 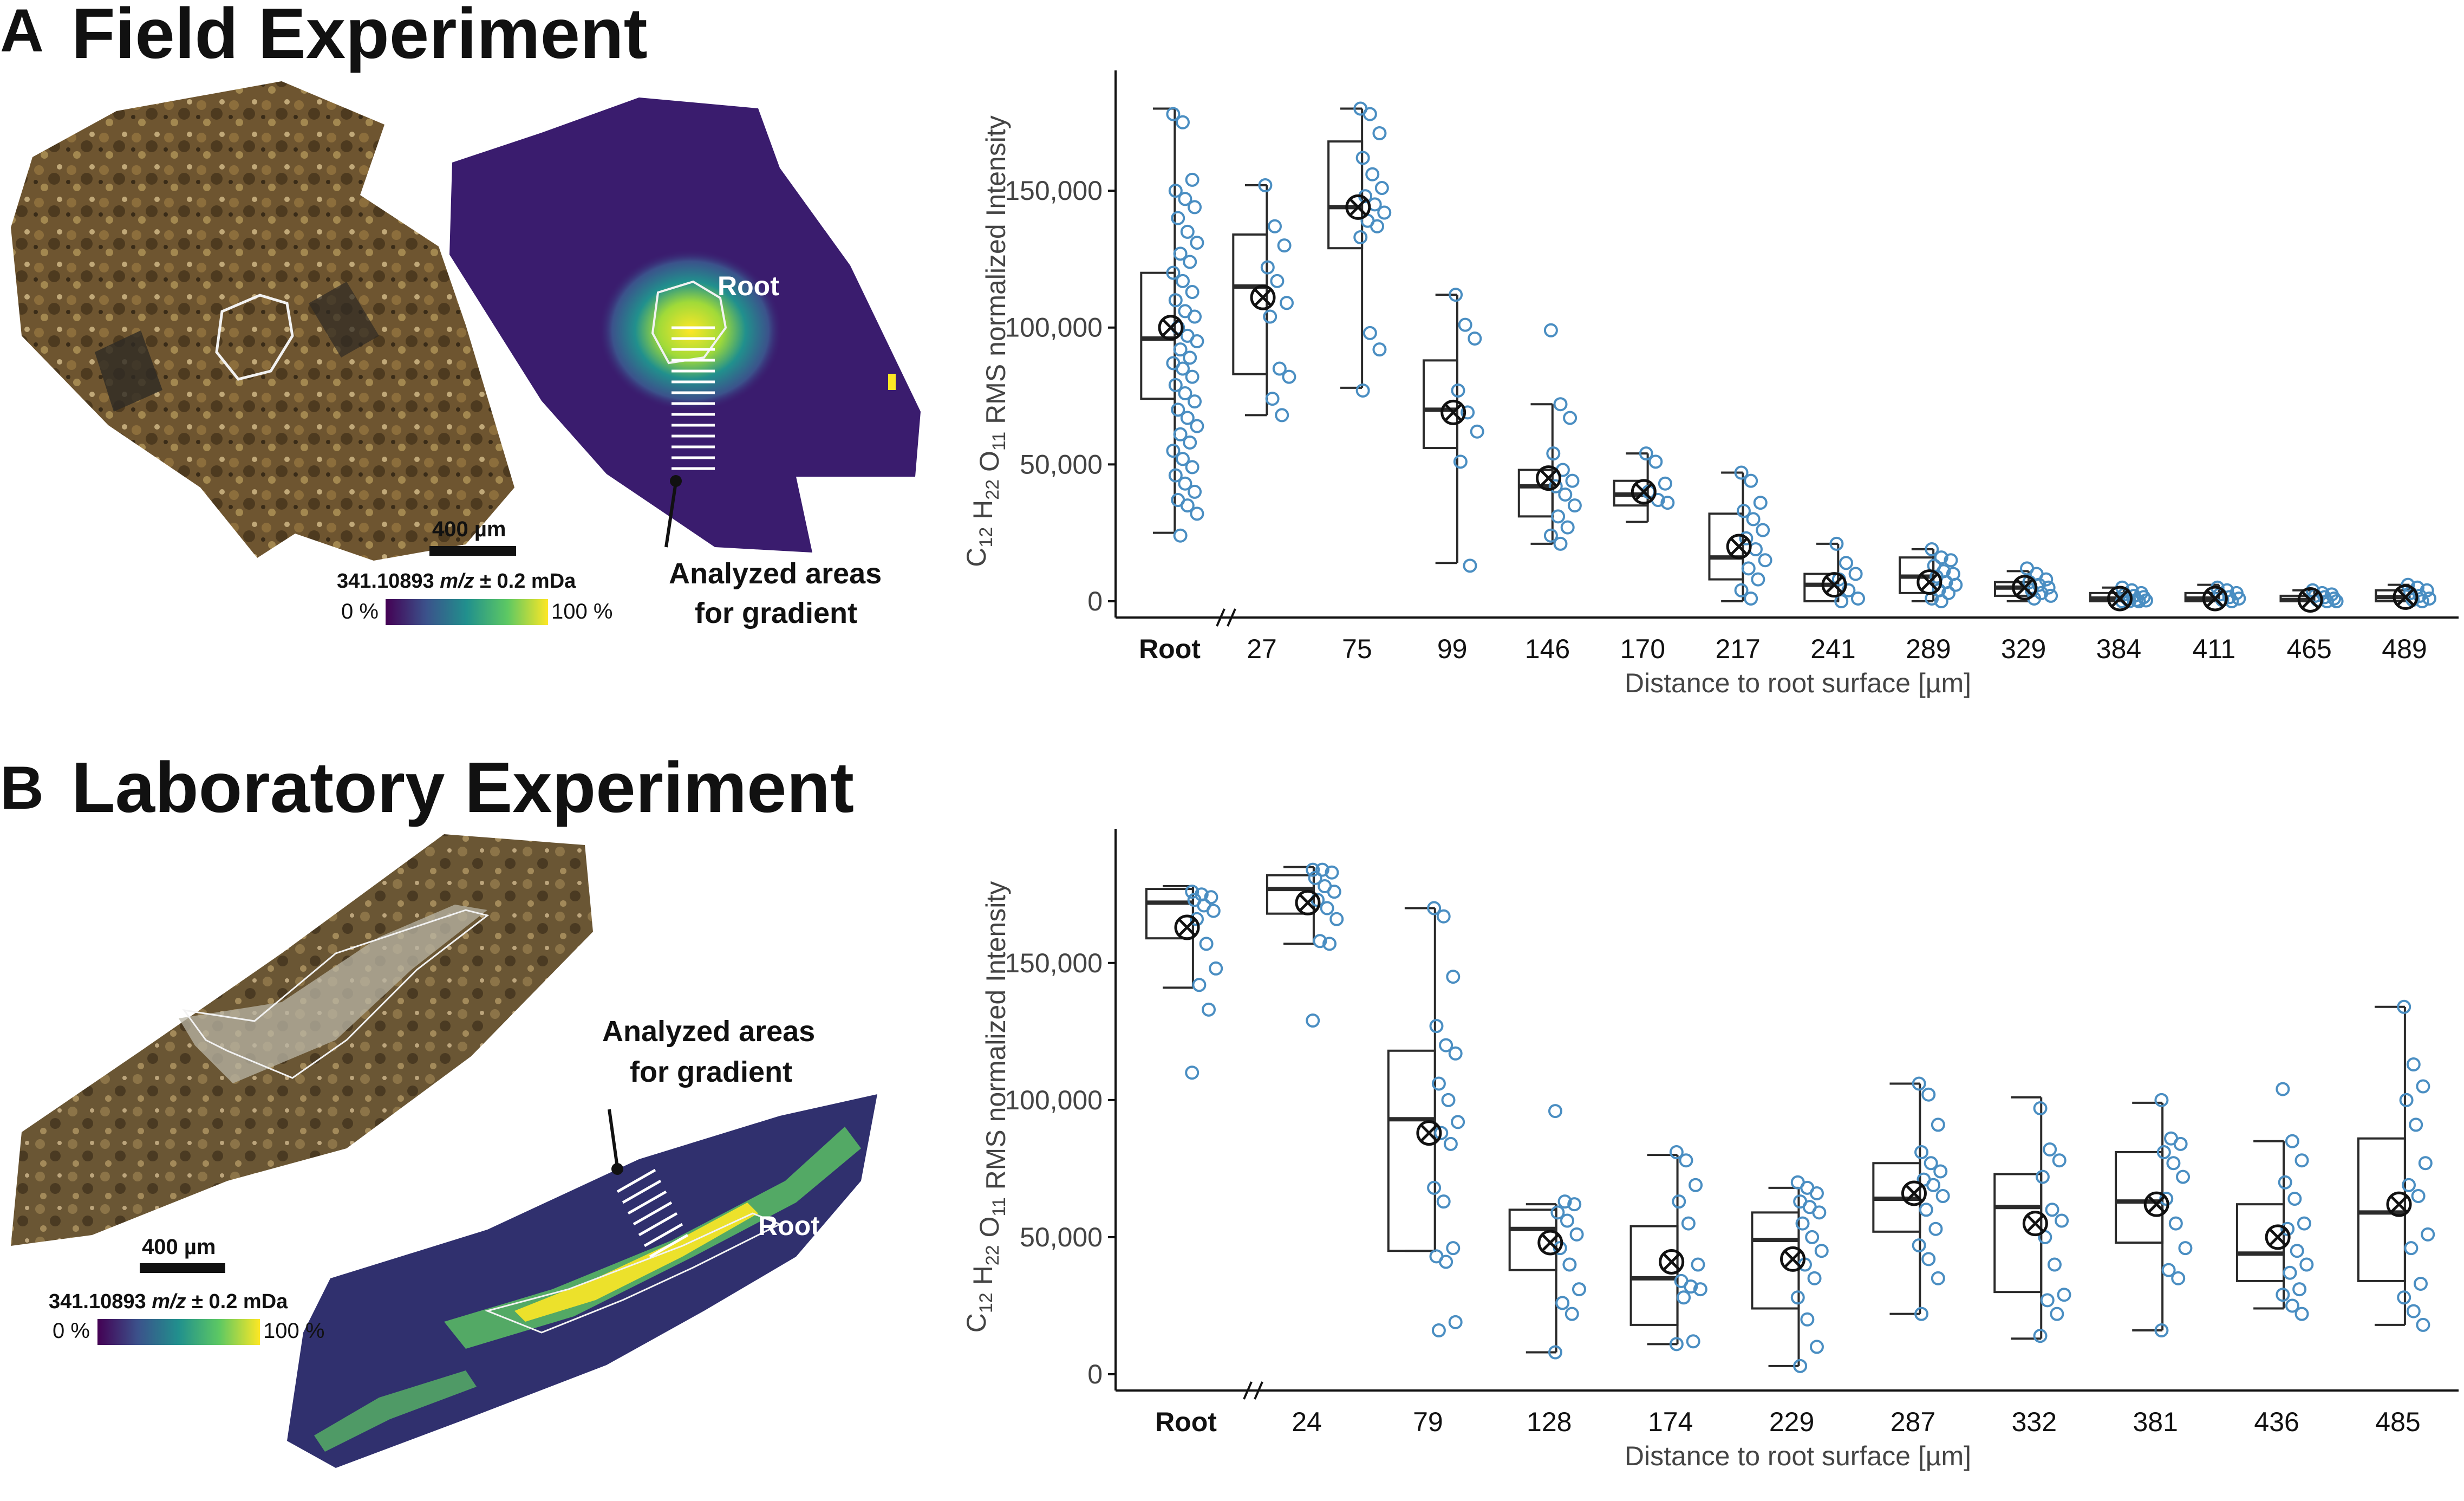 What do you see at coordinates (2213, 649) in the screenshot?
I see `chart-a-x-tick-label: 411` at bounding box center [2213, 649].